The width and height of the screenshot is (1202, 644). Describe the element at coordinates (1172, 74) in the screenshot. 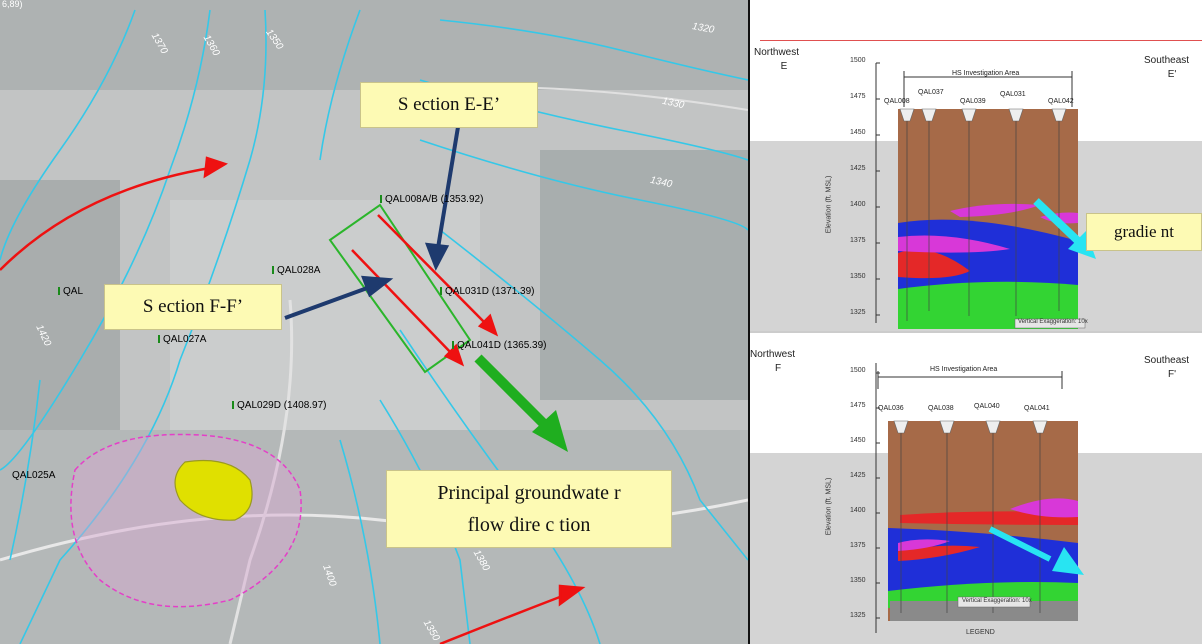

I see `section-letter: E'` at that location.